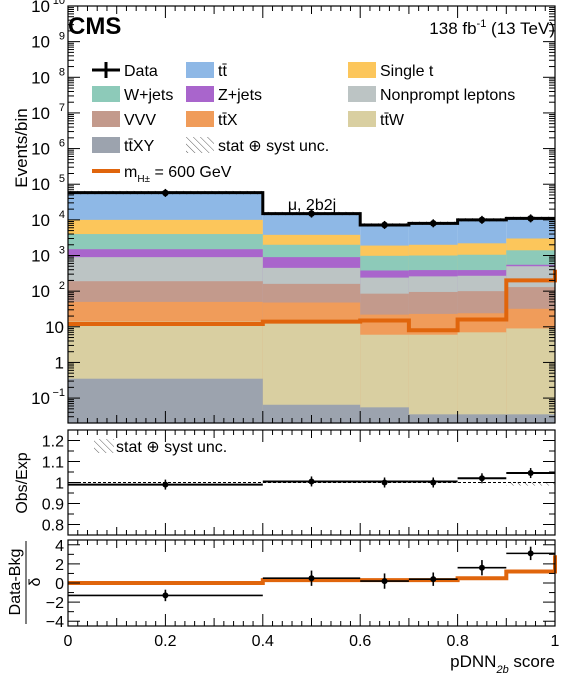 This screenshot has height=687, width=580. I want to click on legend-swatch-tt, so click(200, 70).